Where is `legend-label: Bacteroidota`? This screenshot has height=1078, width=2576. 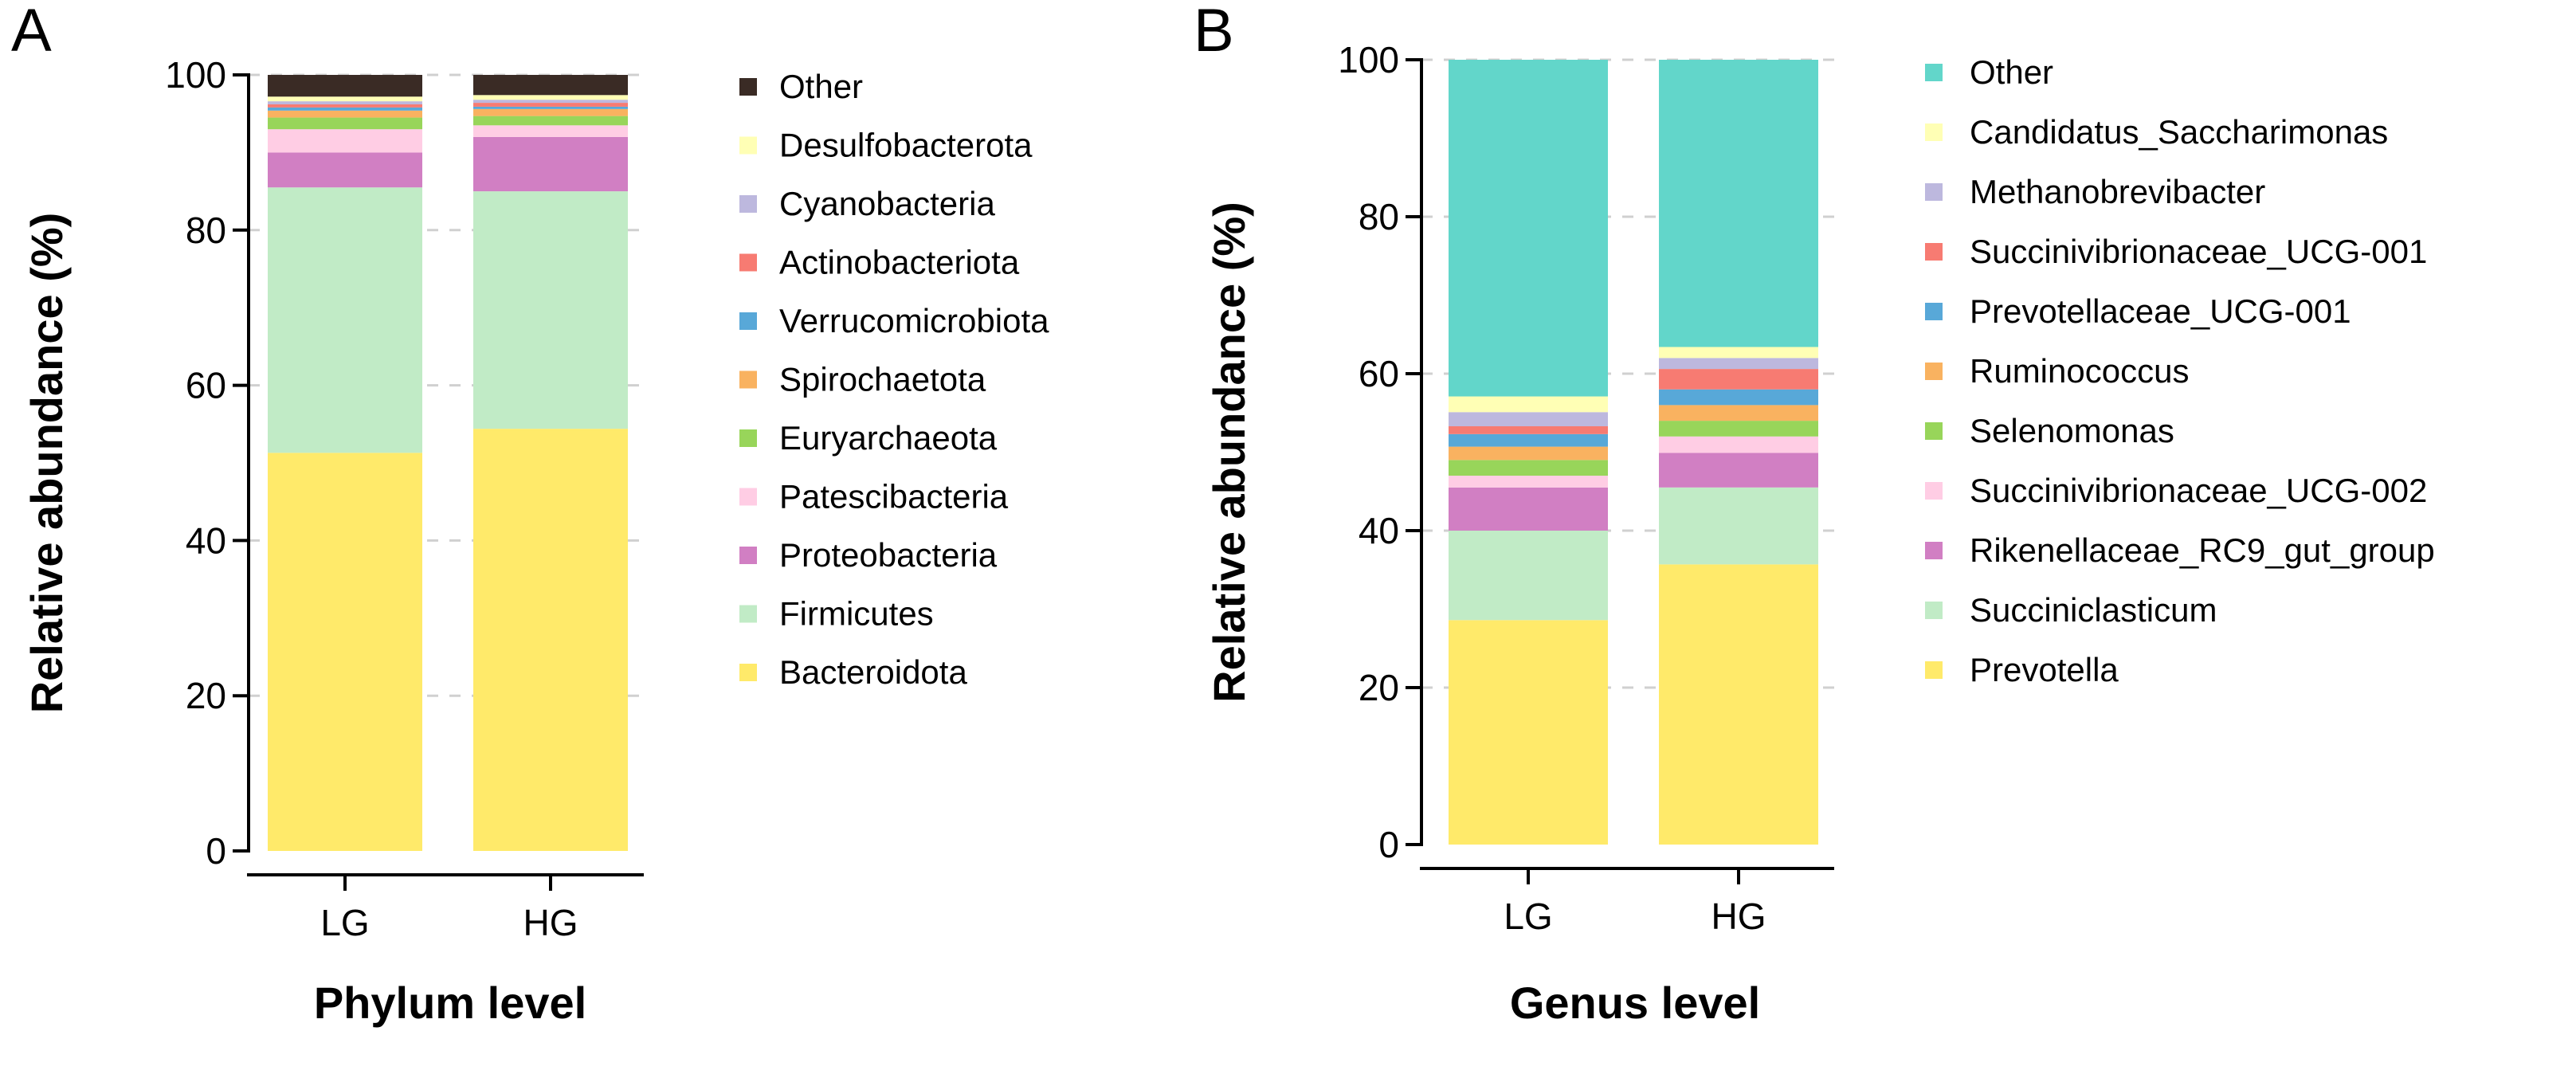
legend-label: Bacteroidota is located at coordinates (873, 672).